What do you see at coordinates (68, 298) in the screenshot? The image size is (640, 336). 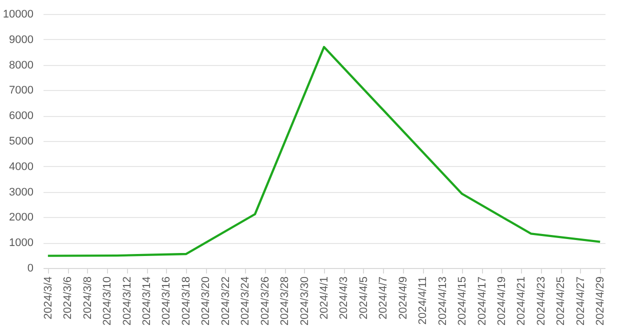 I see `x-tick-label: 2024/3/6` at bounding box center [68, 298].